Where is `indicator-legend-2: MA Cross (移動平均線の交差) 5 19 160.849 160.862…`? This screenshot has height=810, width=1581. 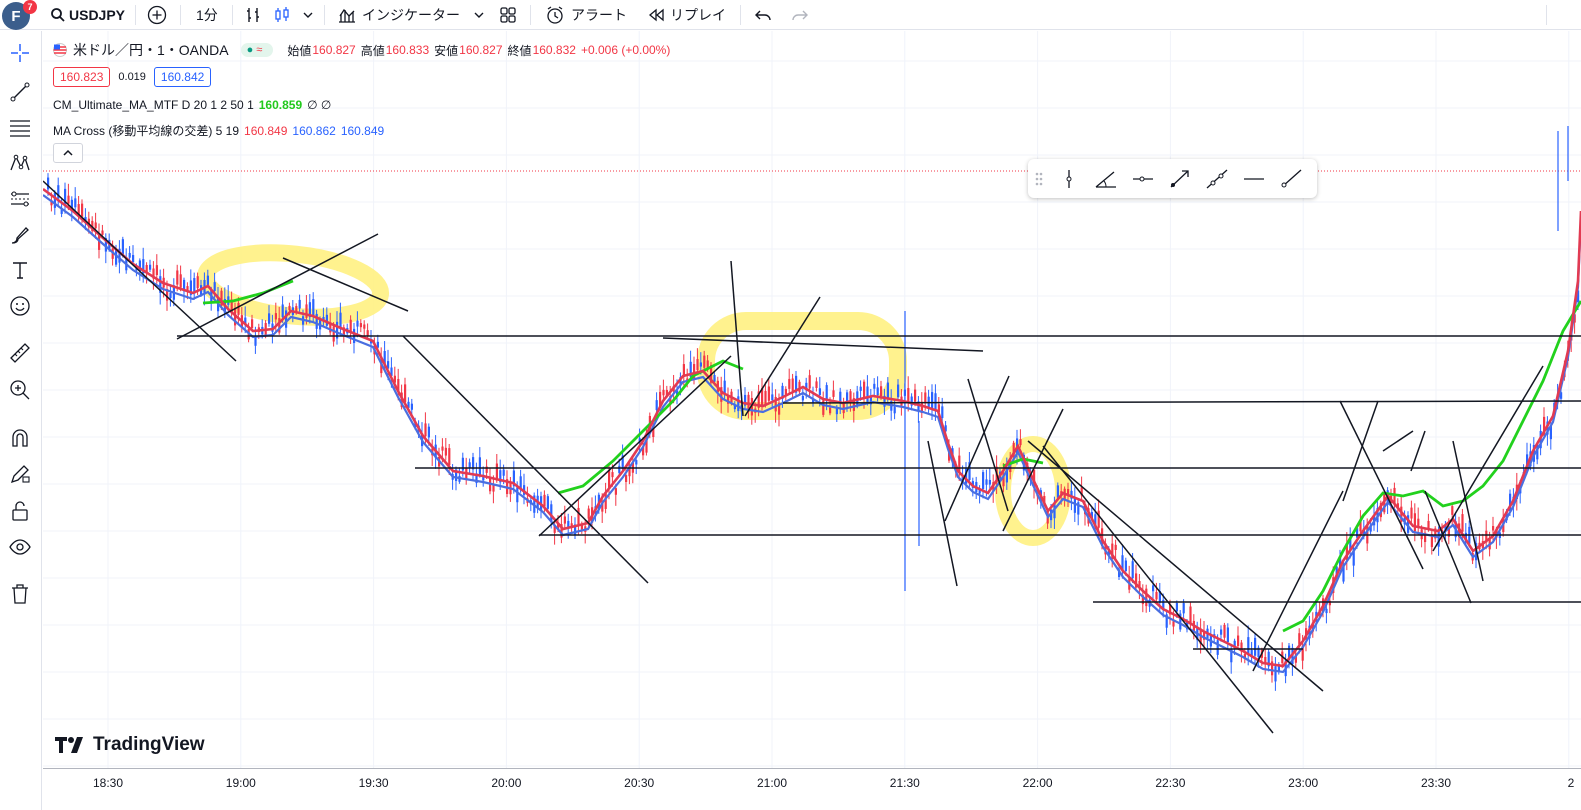
indicator-legend-2: MA Cross (移動平均線の交差) 5 19 160.849 160.862… is located at coordinates (221, 130).